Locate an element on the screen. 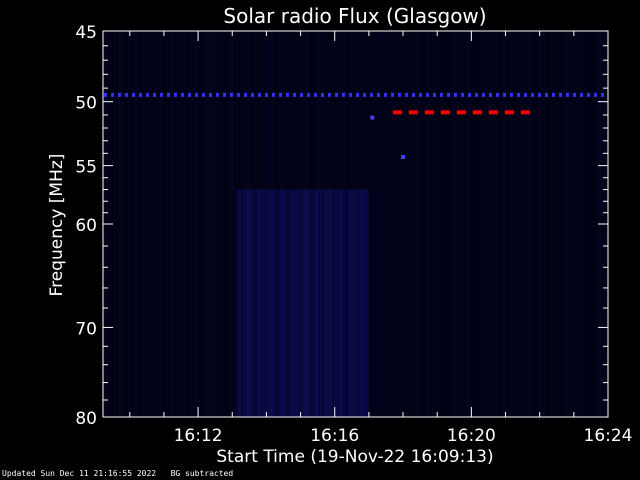  chart-title: Solar radio Flux (Glasgow) is located at coordinates (354, 16).